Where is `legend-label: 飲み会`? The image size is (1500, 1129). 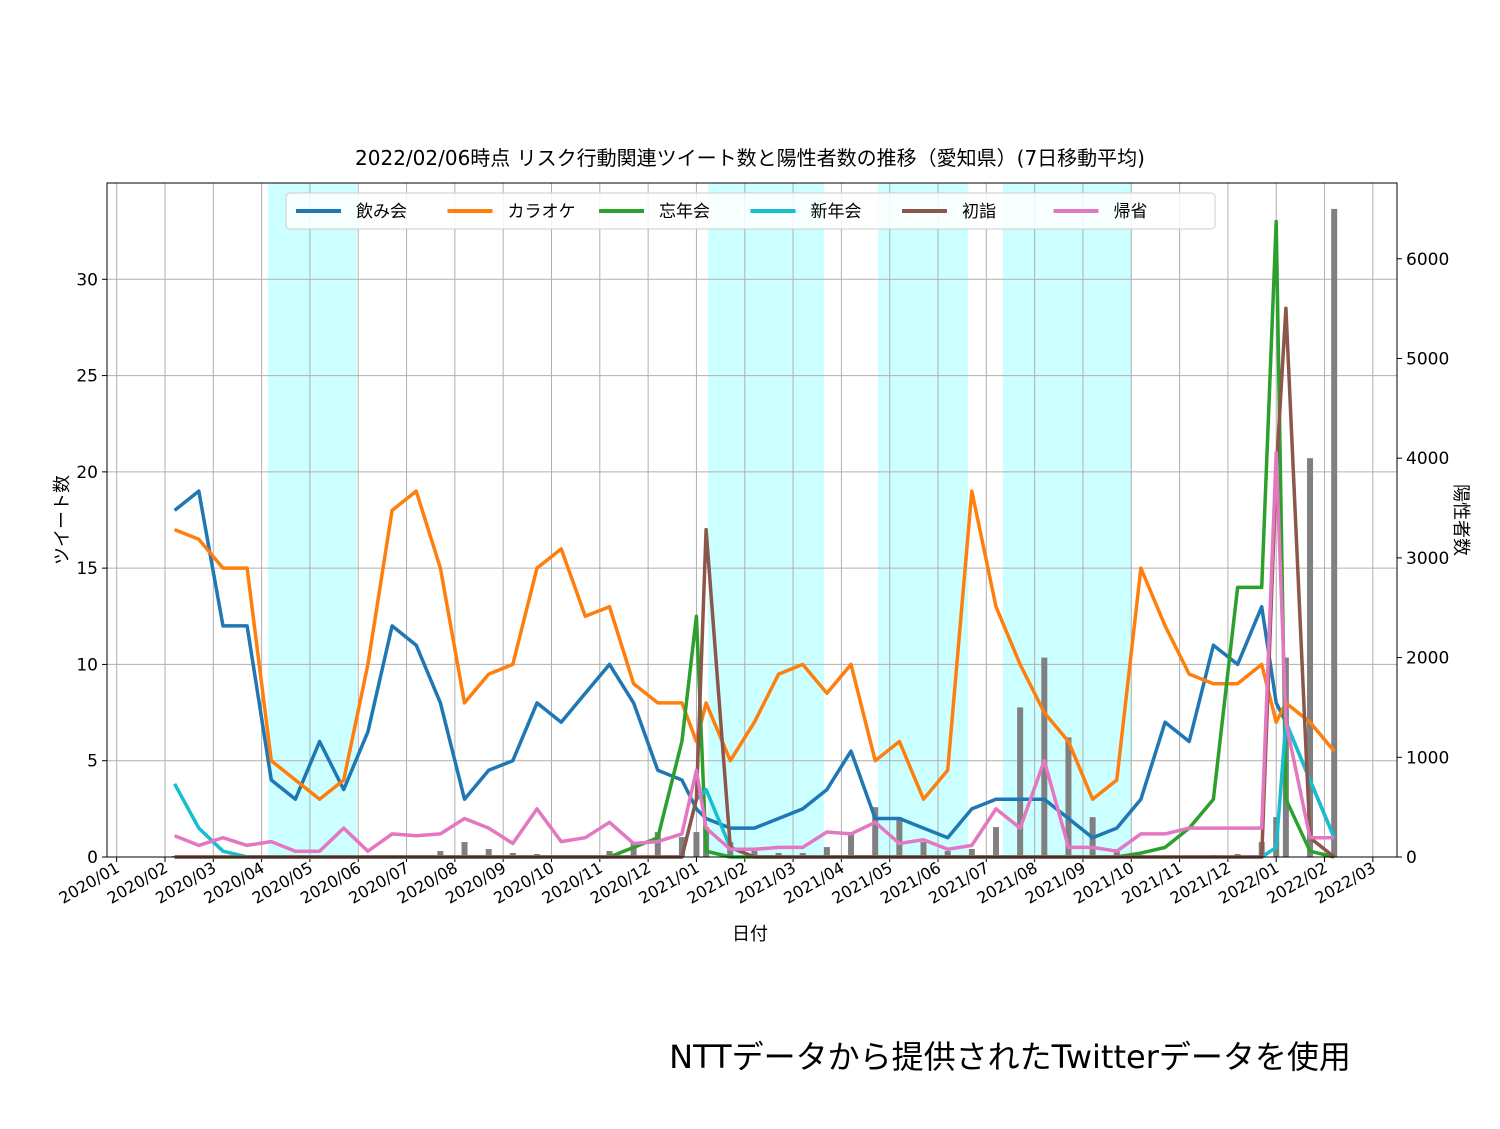
legend-label: 飲み会 is located at coordinates (381, 212).